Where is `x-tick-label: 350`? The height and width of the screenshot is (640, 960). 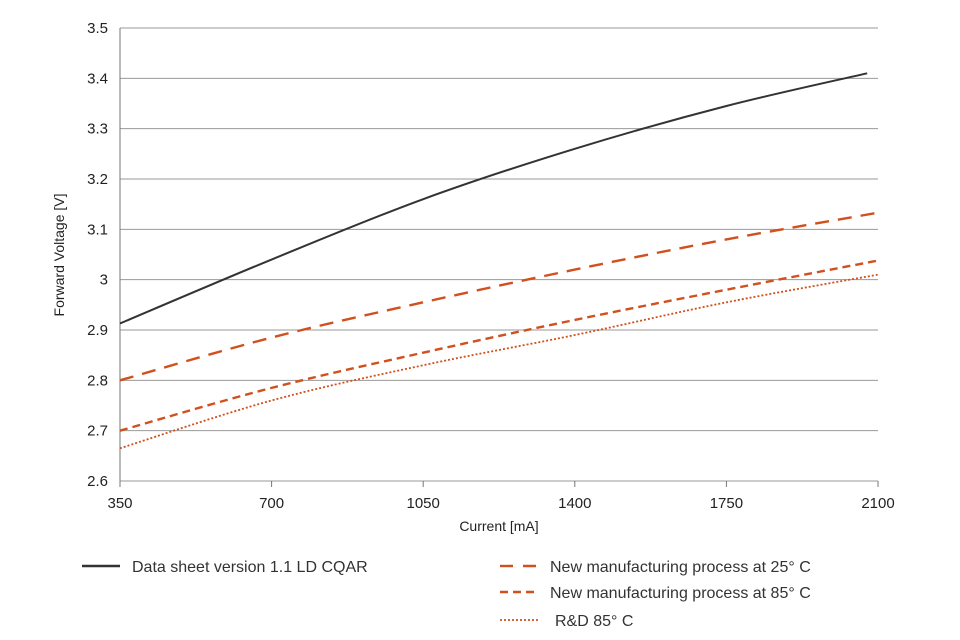
x-tick-label: 350 is located at coordinates (119, 503).